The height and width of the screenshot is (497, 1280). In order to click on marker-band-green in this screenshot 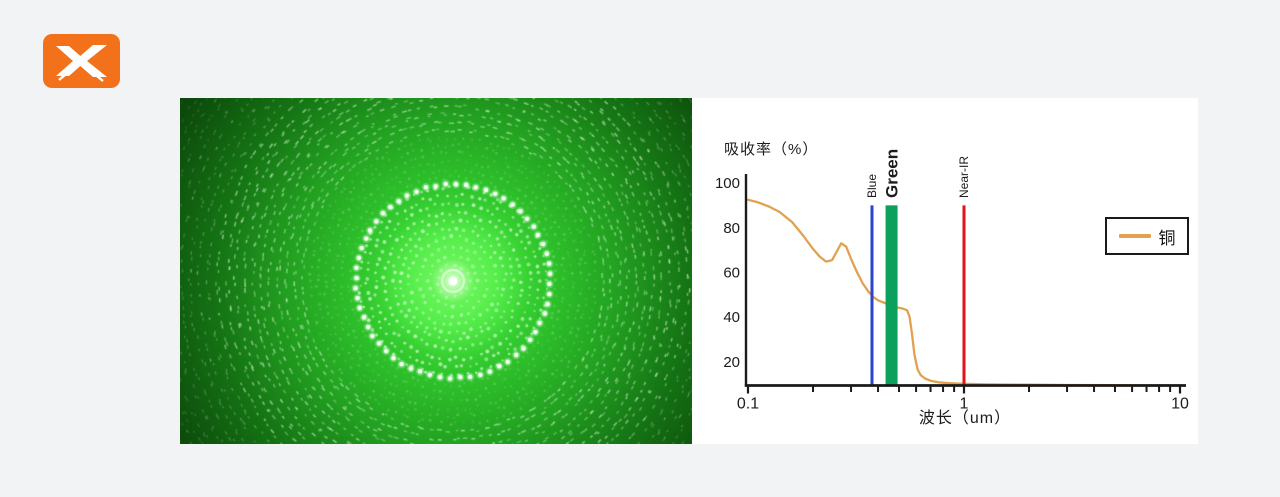, I will do `click(891, 295)`.